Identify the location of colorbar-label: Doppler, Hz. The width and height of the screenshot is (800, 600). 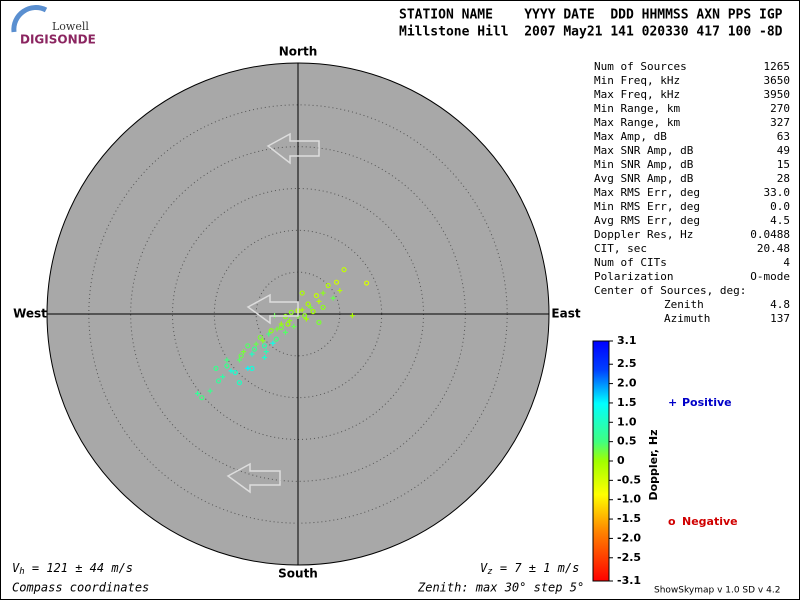
(653, 464).